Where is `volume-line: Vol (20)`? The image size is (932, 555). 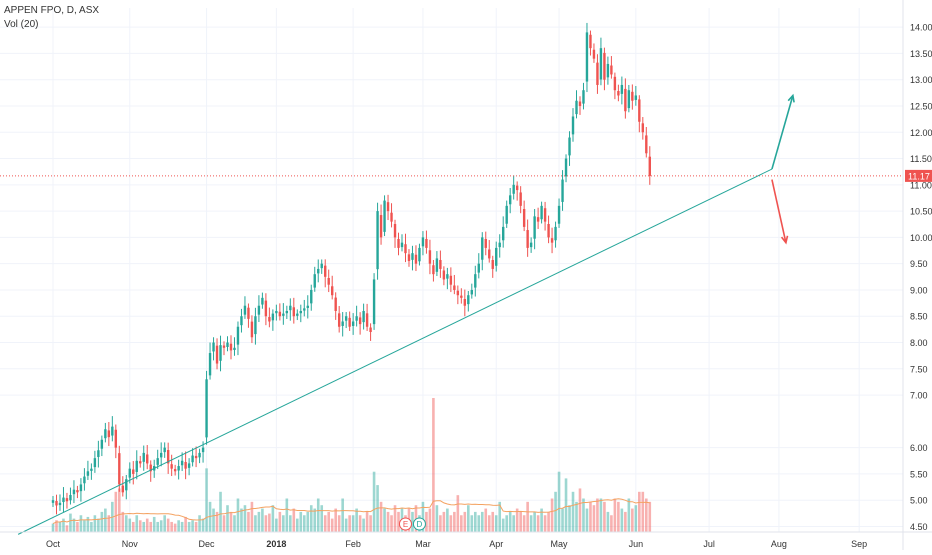 volume-line: Vol (20) is located at coordinates (21, 24).